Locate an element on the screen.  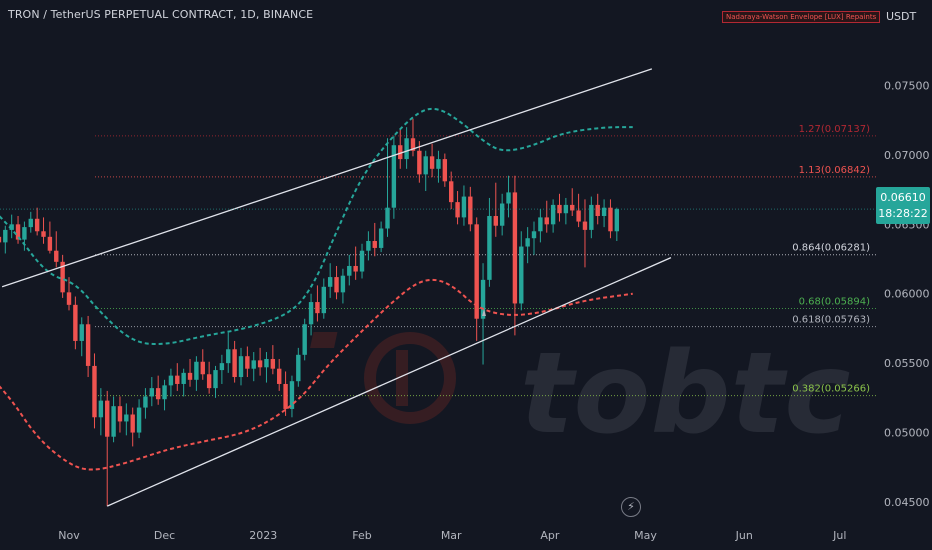
price-axis is located at coordinates (904, 275).